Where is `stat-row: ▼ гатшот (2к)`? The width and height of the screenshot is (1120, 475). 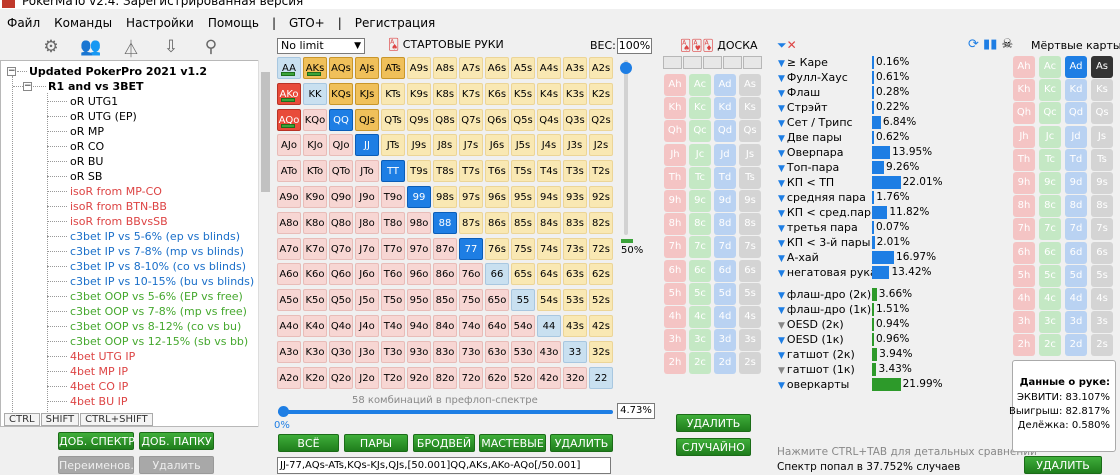 stat-row: ▼ гатшот (2к) is located at coordinates (816, 354).